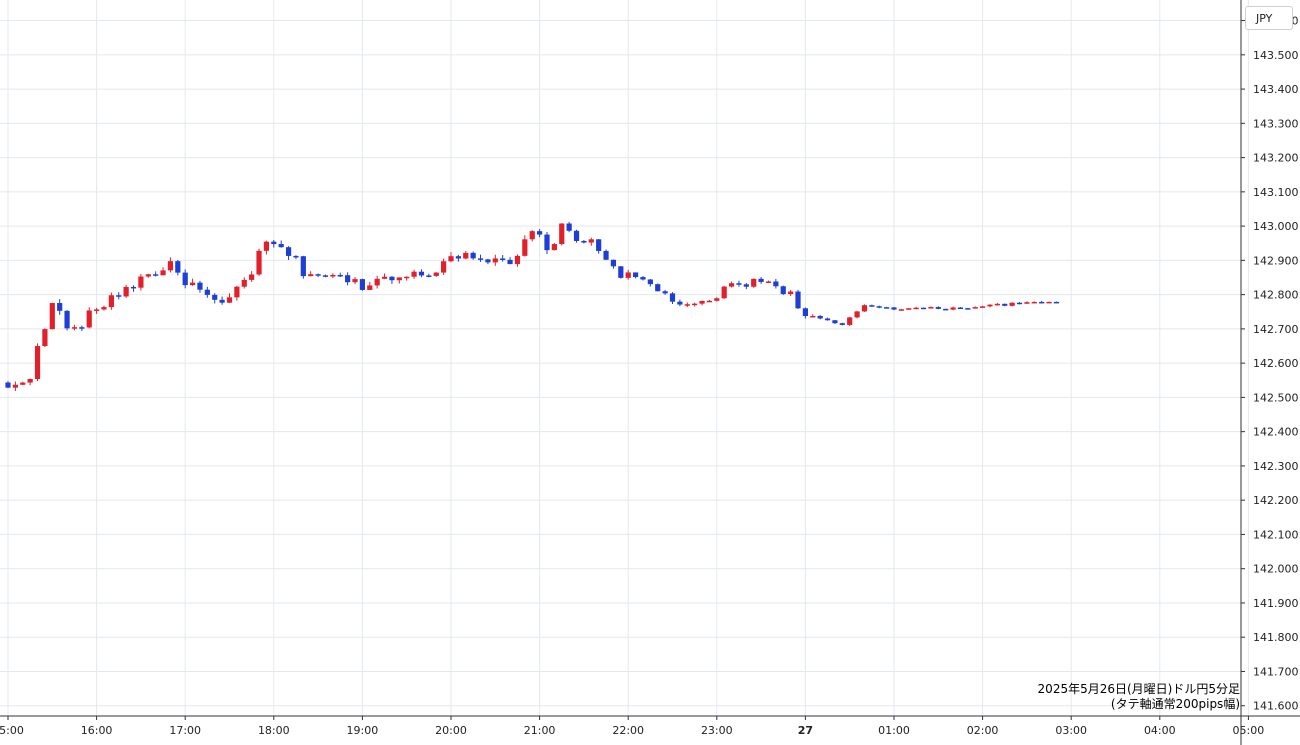  Describe the element at coordinates (1276, 466) in the screenshot. I see `price-tick-label: 142.300` at that location.